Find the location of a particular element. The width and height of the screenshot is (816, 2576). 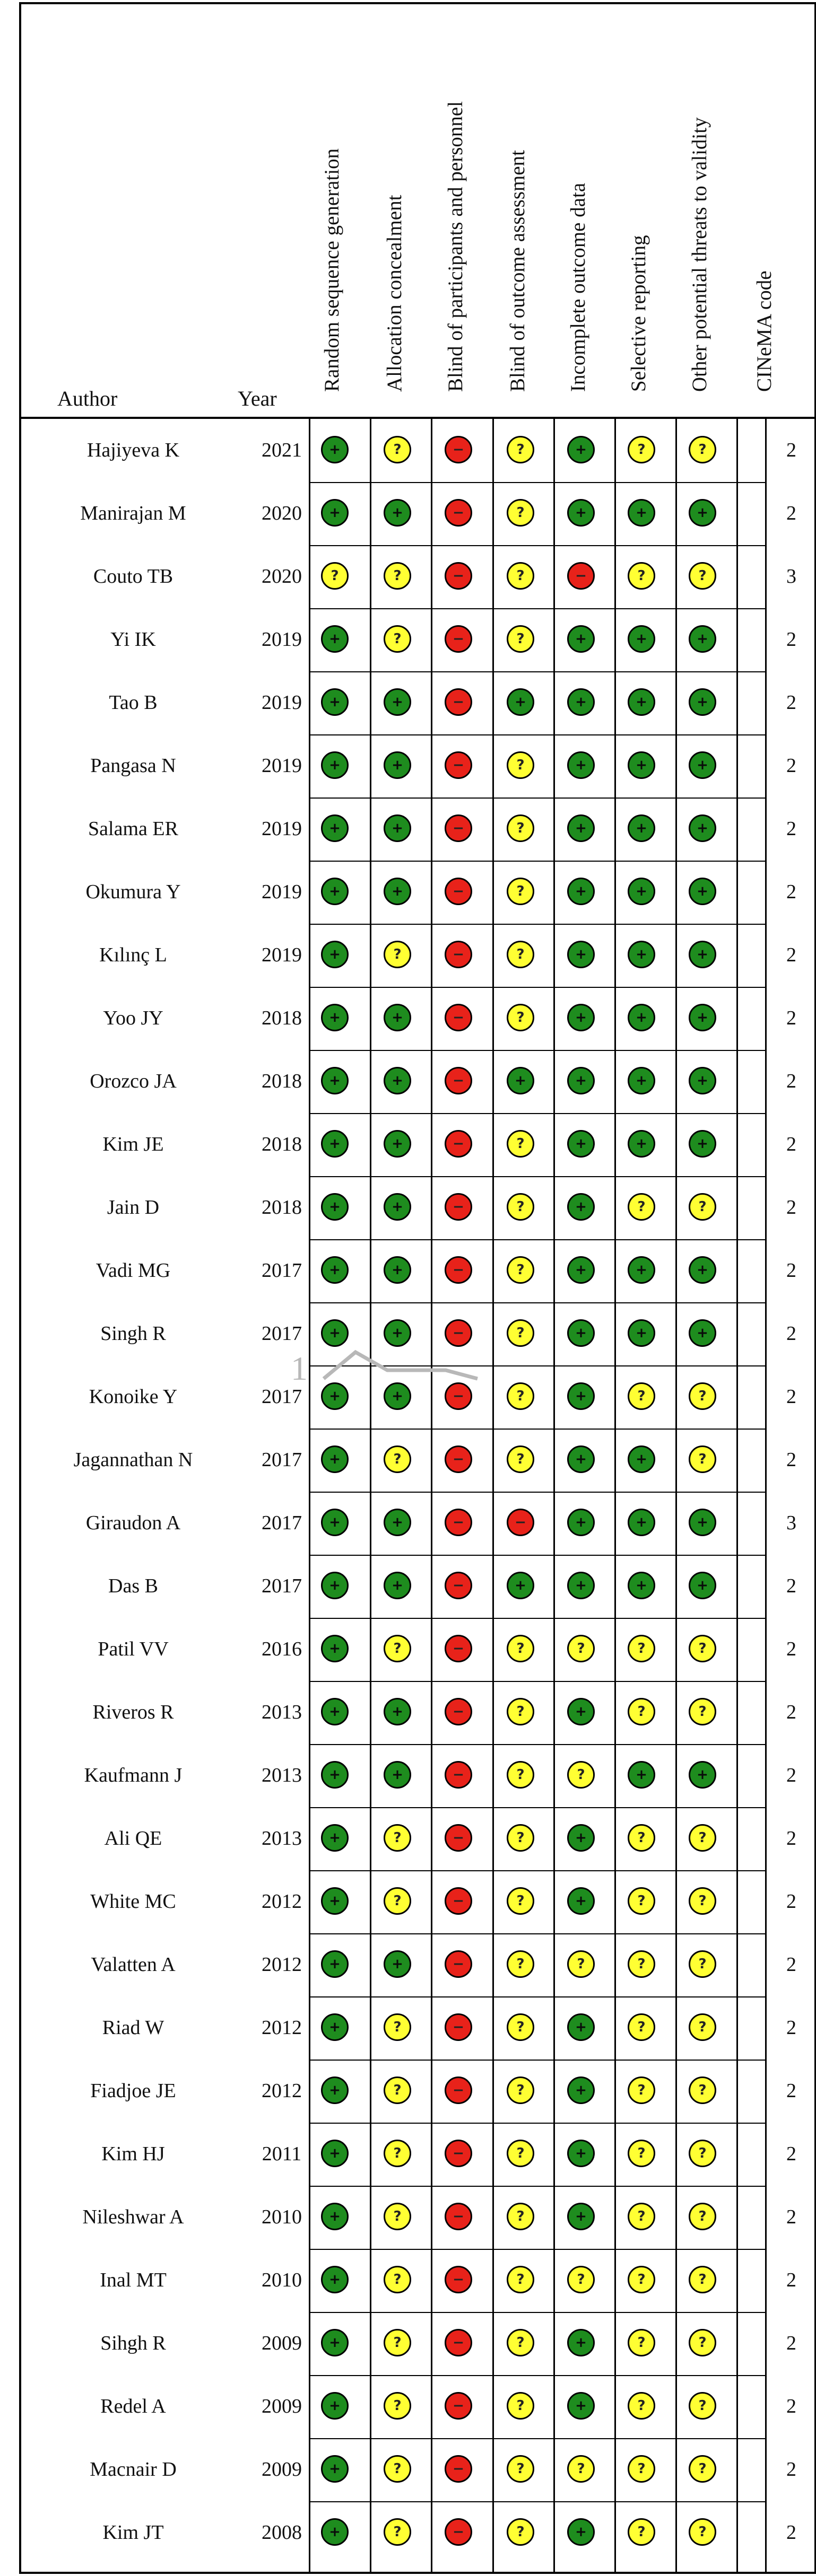

table-row: Macnair D 2009 +? −???? 2 is located at coordinates (417, 2469).